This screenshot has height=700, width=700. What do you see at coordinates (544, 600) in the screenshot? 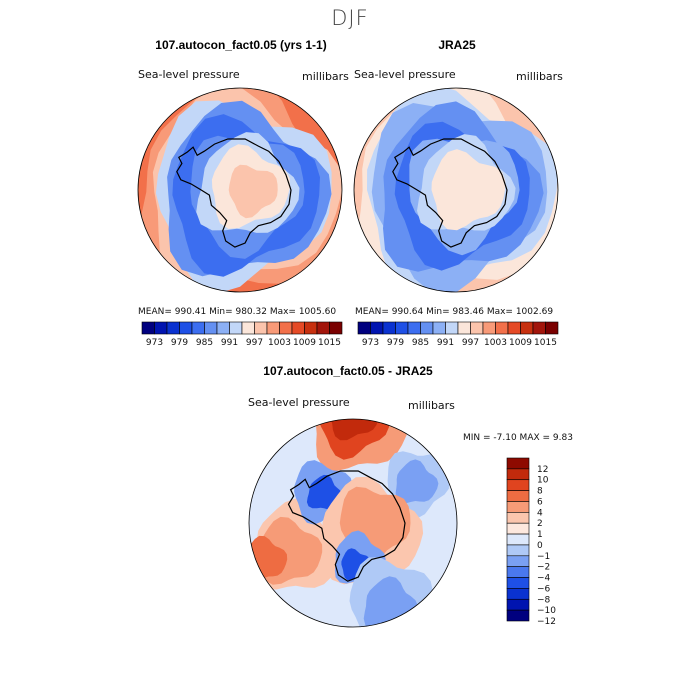
I see `panel-3-colorbar-tick-label: −8` at bounding box center [544, 600].